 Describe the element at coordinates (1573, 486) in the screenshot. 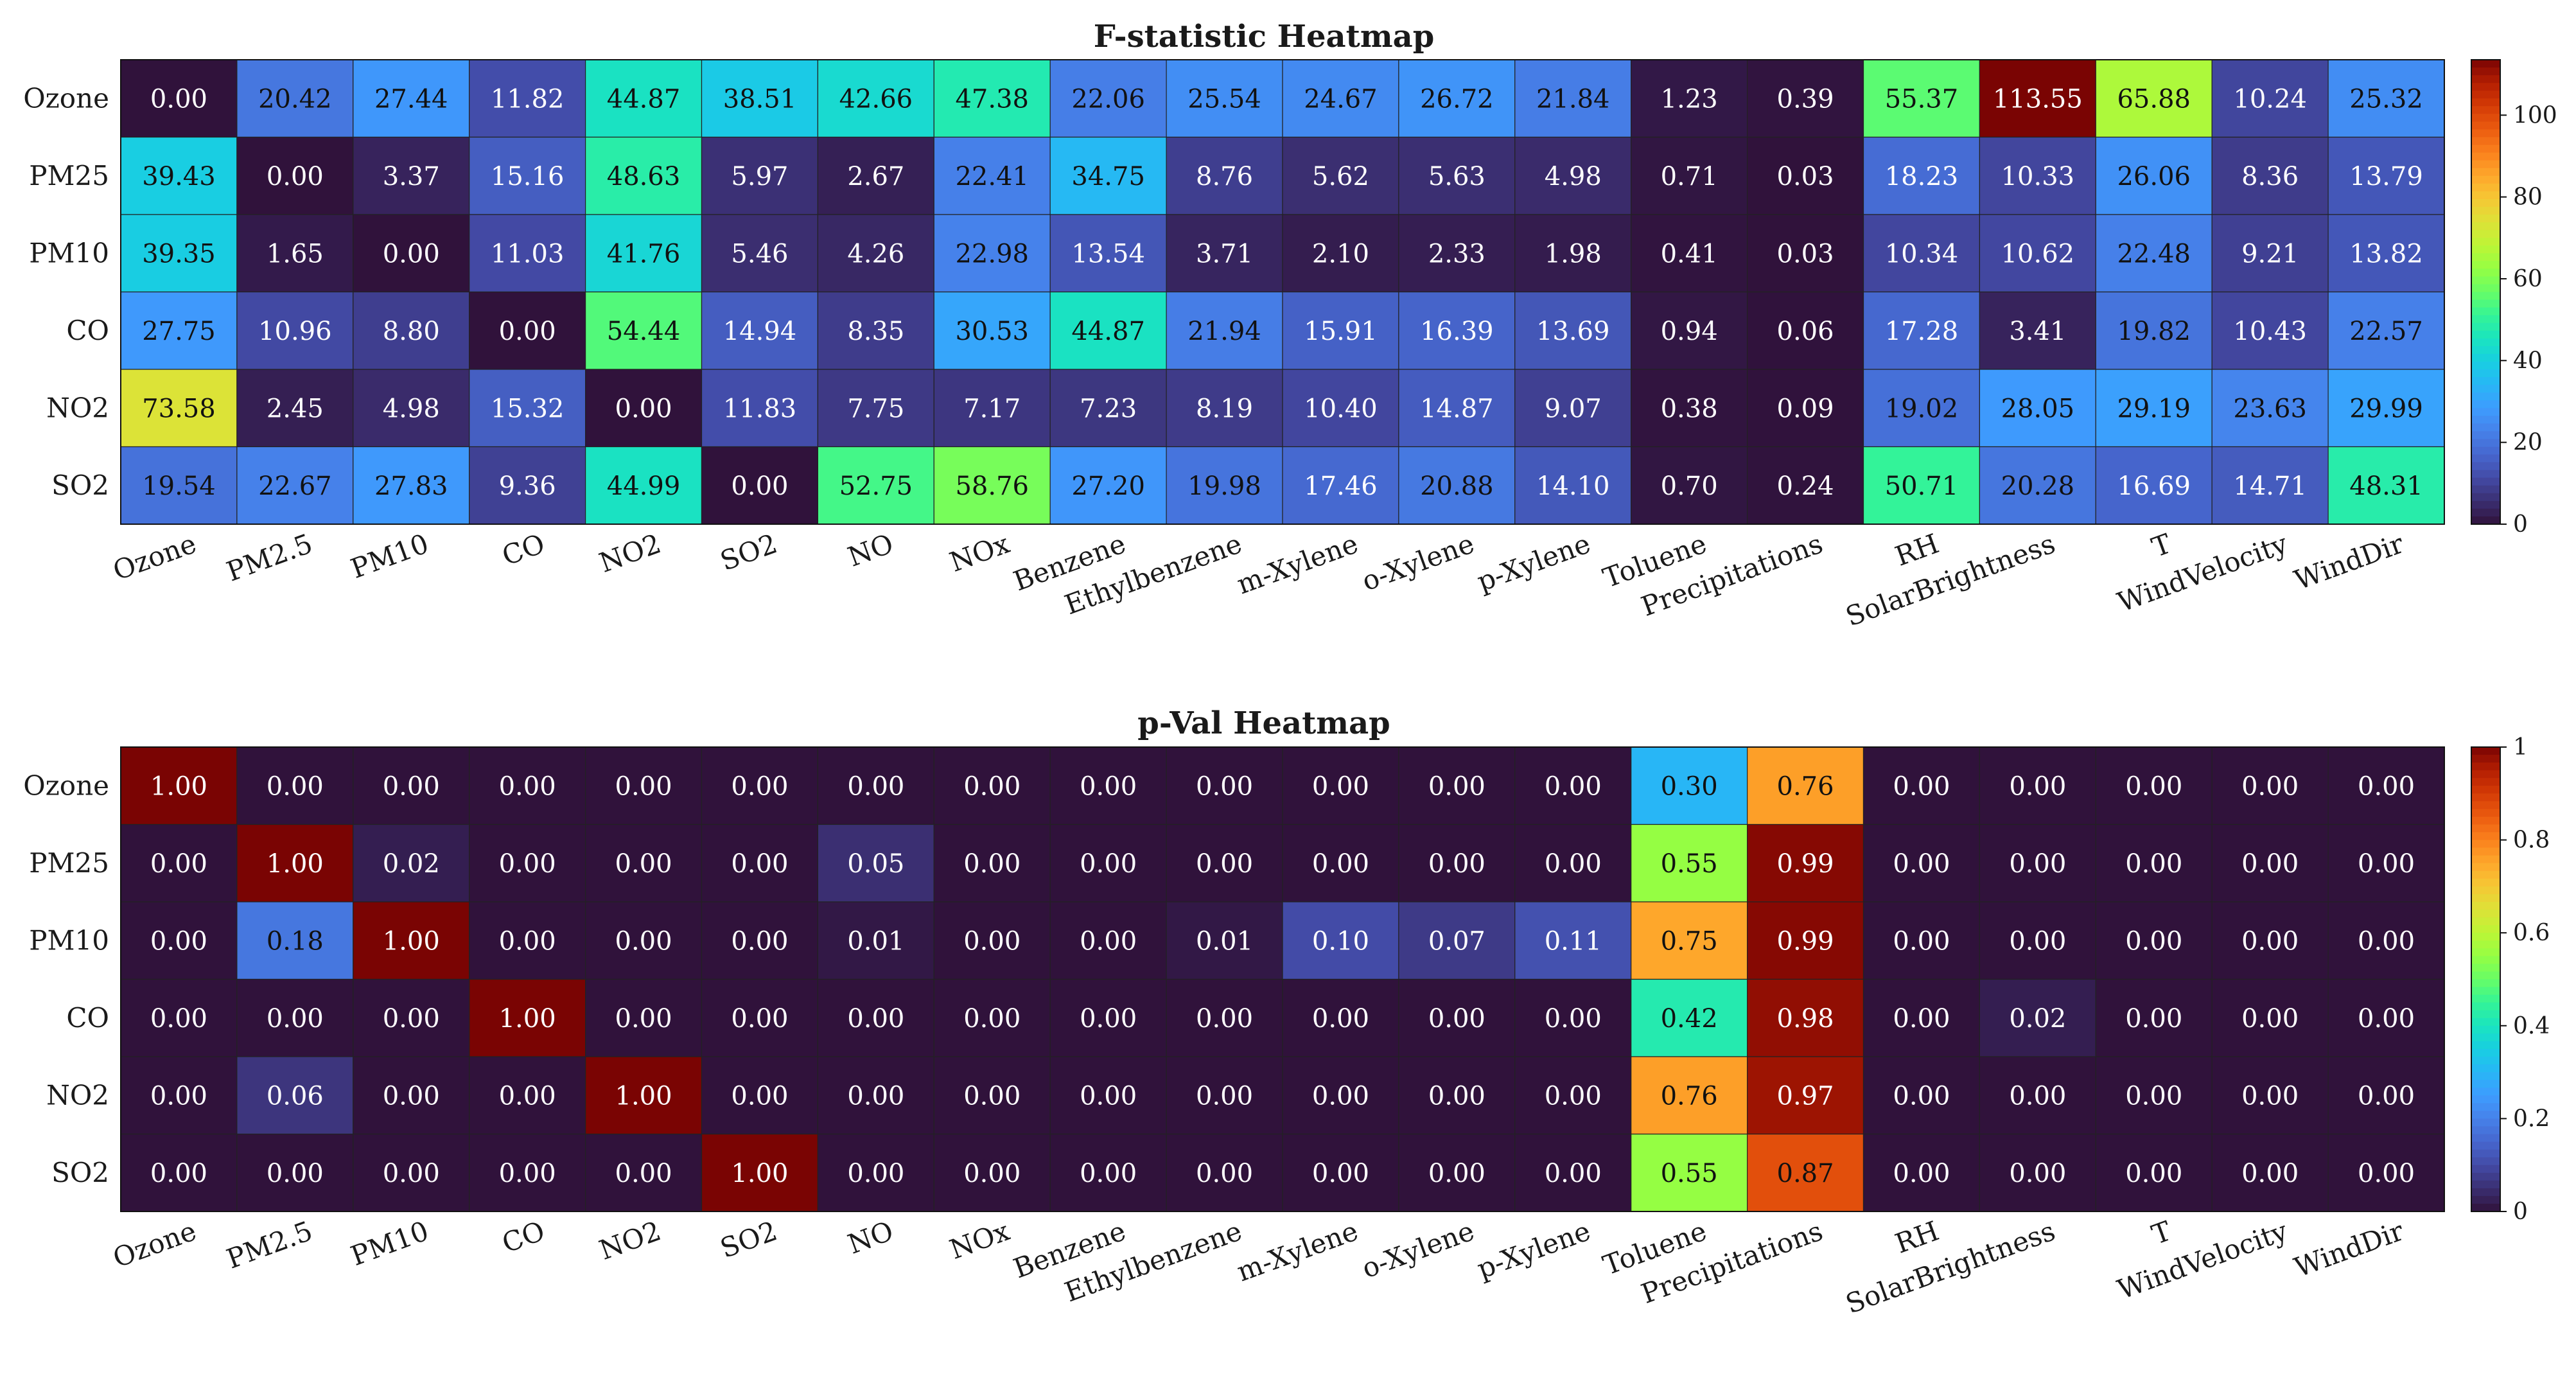

I see `cell-value-label: 14.10` at that location.